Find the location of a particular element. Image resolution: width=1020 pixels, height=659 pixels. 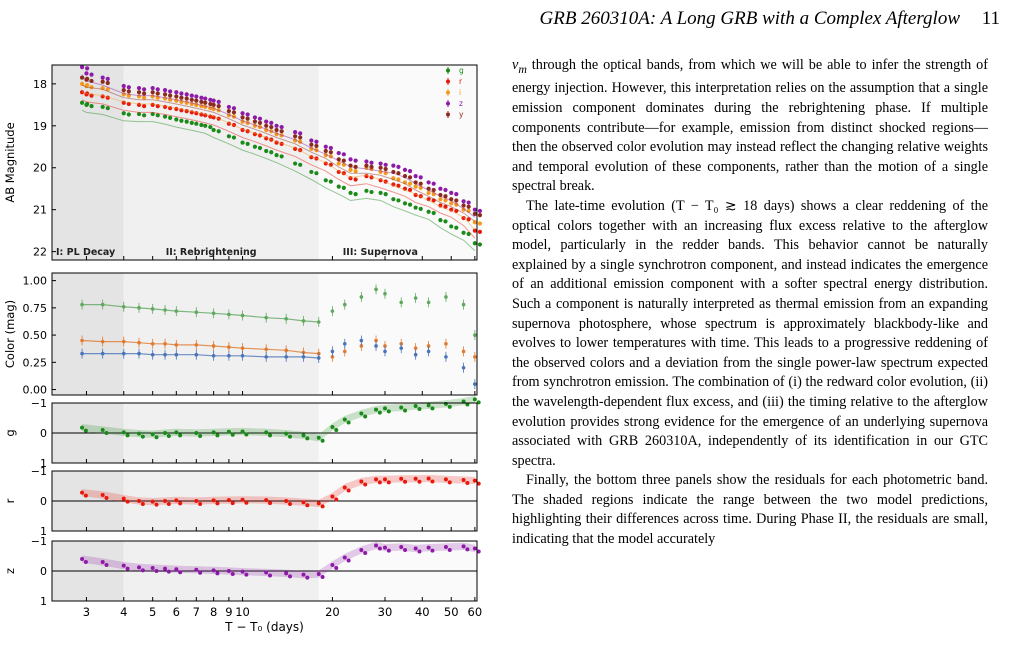

xlabel: T − T₀ (days) is located at coordinates (264, 627).